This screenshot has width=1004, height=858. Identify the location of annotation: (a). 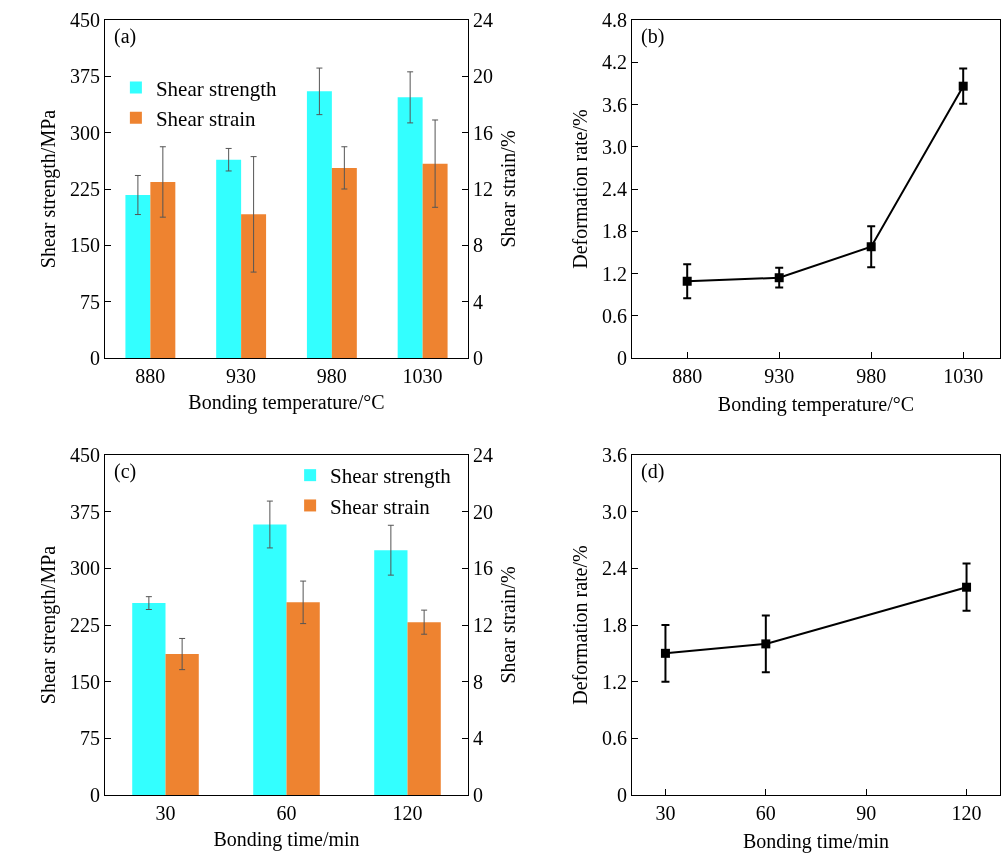
(125, 36).